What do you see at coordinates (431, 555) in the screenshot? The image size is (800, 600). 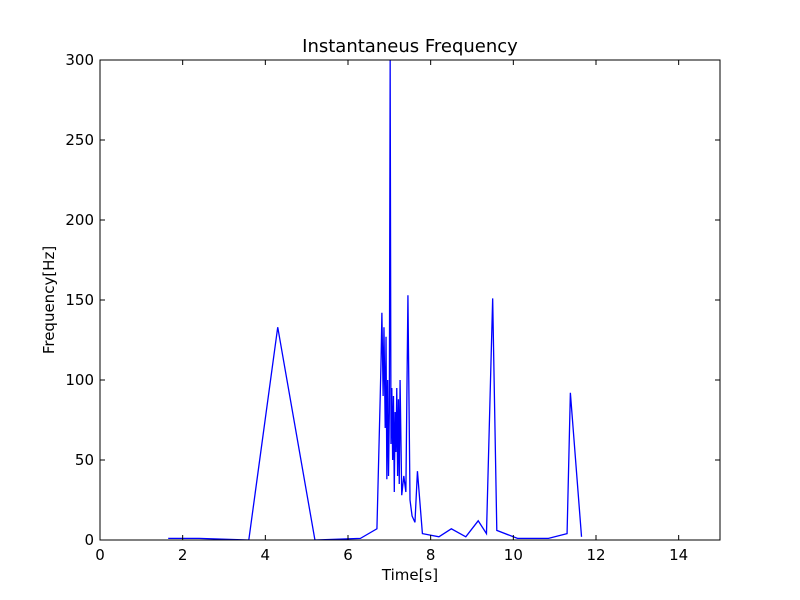 I see `x-tick-label: 8` at bounding box center [431, 555].